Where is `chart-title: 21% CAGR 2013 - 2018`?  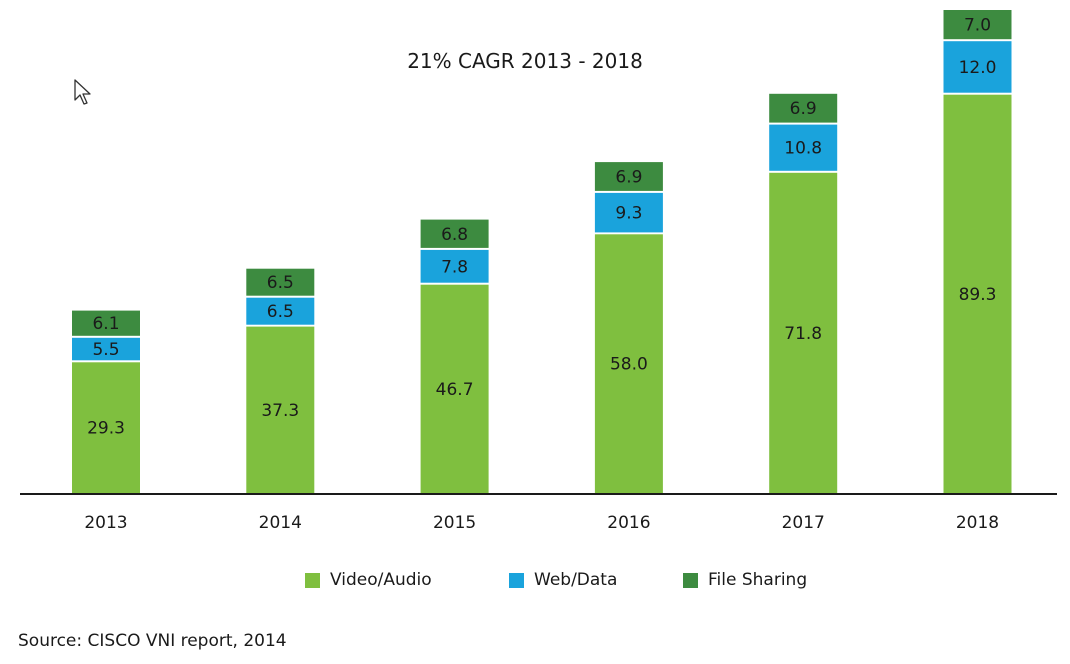 chart-title: 21% CAGR 2013 - 2018 is located at coordinates (525, 61).